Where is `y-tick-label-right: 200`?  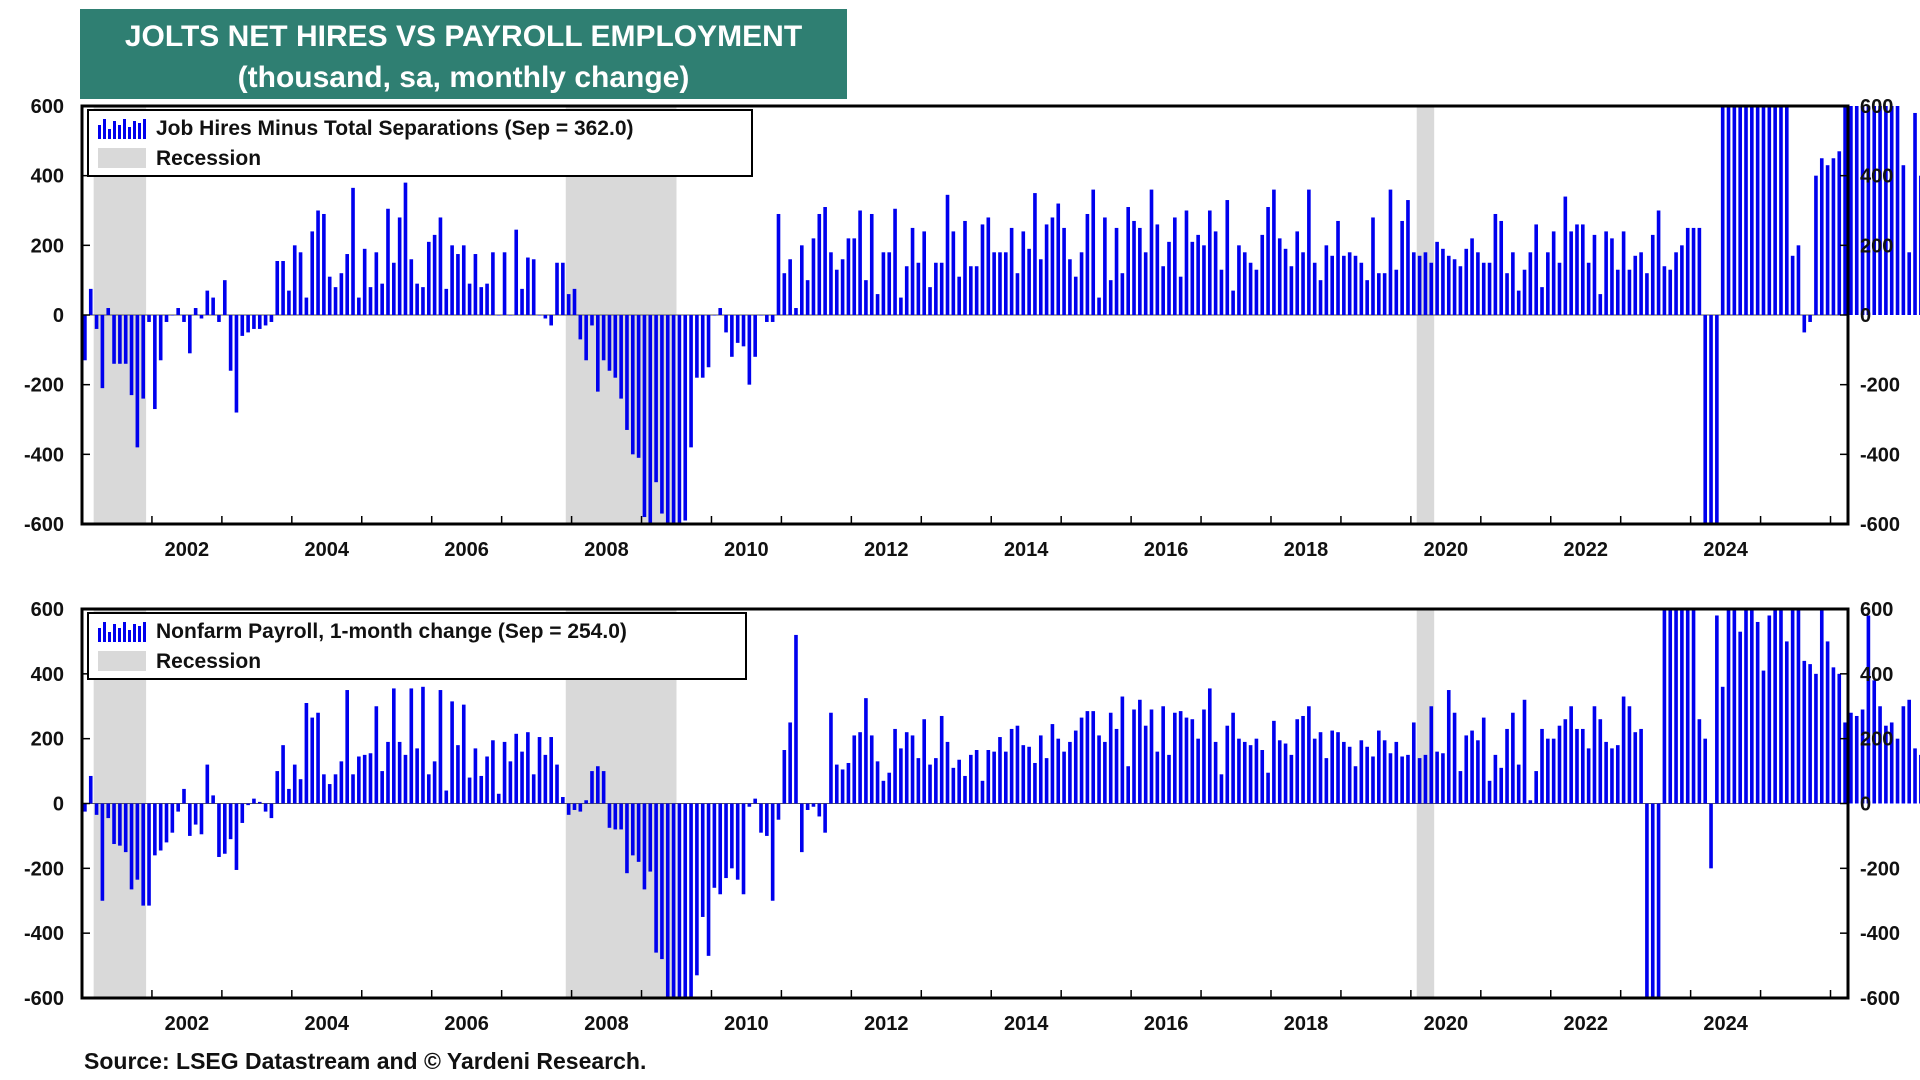 y-tick-label-right: 200 is located at coordinates (1876, 246).